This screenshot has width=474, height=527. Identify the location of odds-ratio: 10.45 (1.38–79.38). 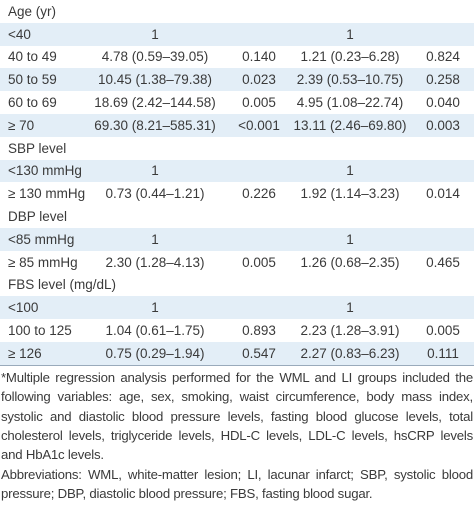
(155, 80).